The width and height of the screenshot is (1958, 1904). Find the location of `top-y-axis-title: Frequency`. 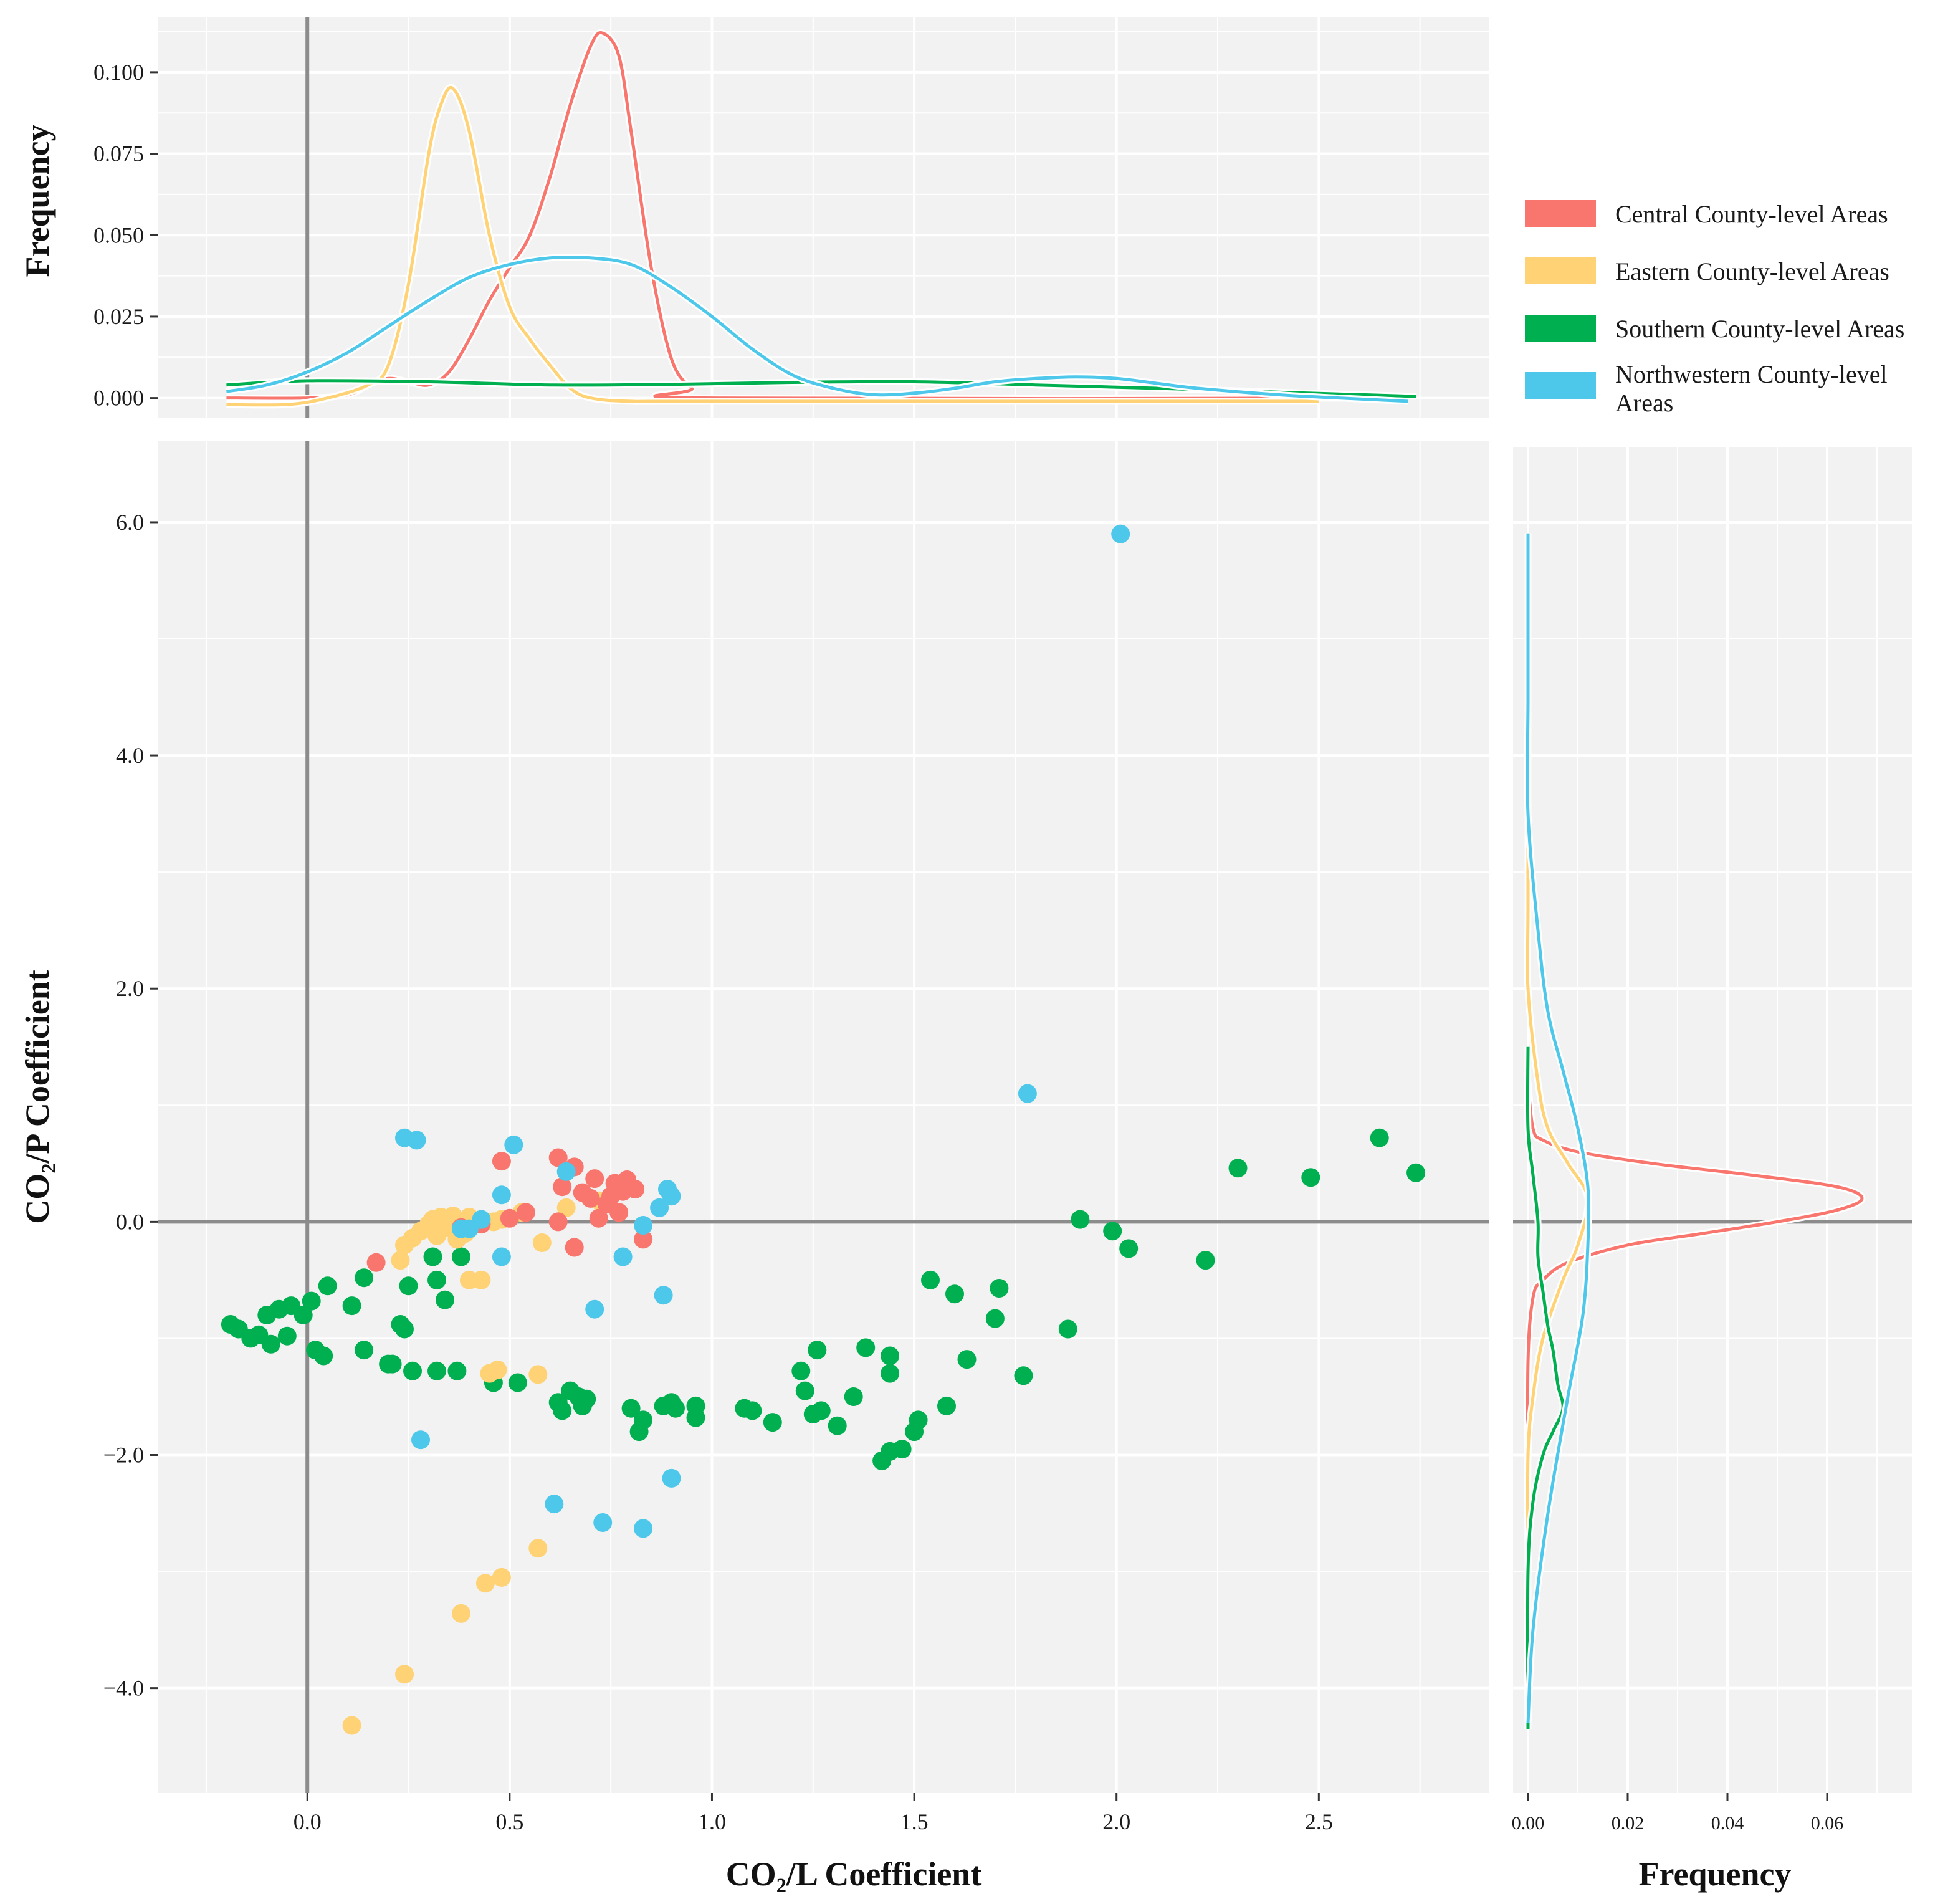

top-y-axis-title: Frequency is located at coordinates (38, 201).